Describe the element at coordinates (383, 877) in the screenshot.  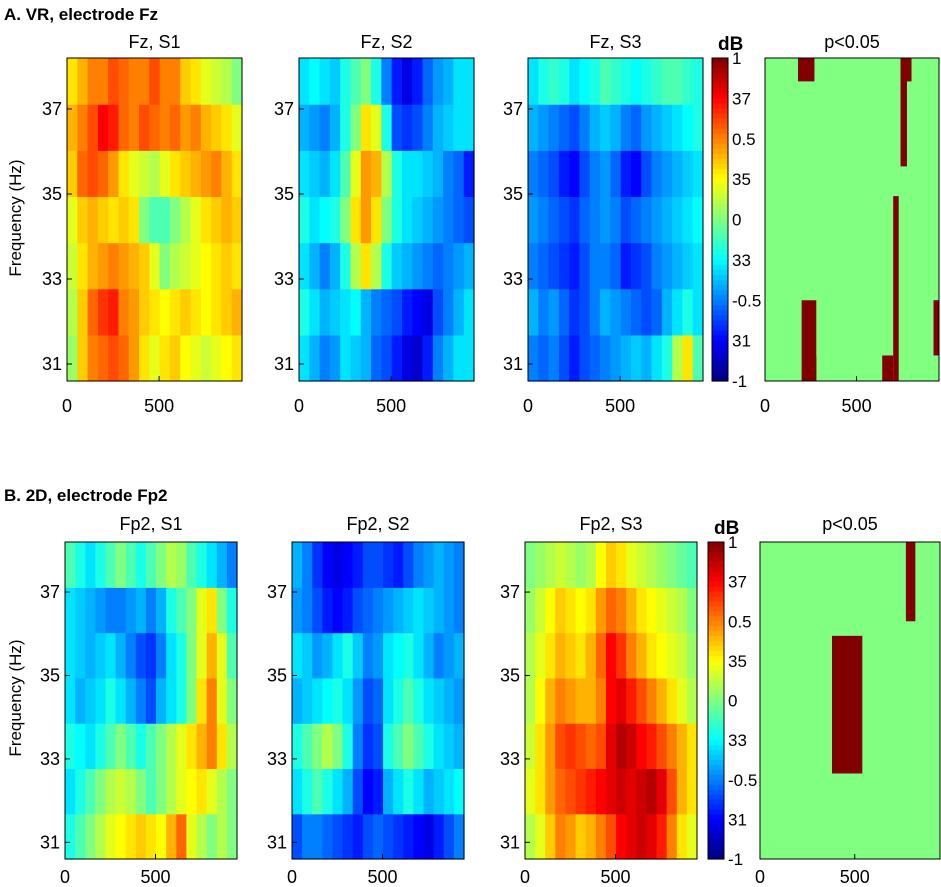
I see `sec1-panel1-xtick-label: 500` at that location.